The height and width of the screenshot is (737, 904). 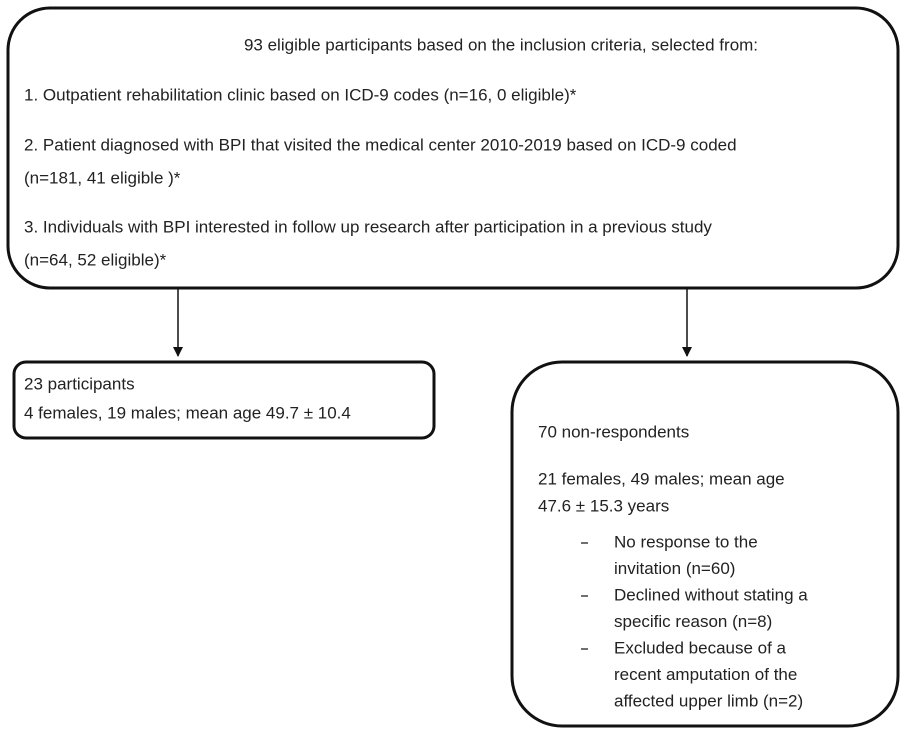 I want to click on right-title: 70 non-respondents, so click(x=613, y=431).